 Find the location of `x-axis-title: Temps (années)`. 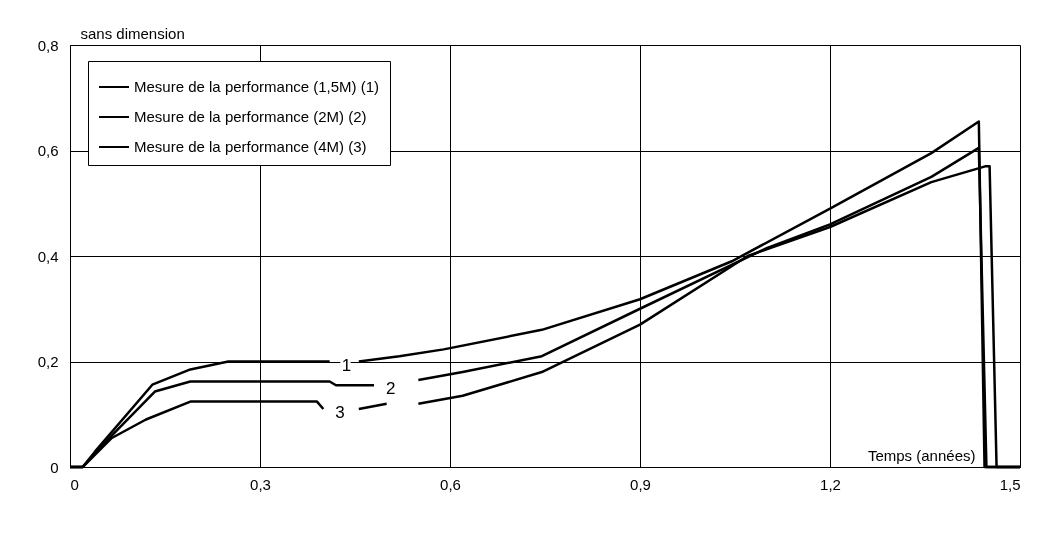

x-axis-title: Temps (années) is located at coordinates (921, 455).